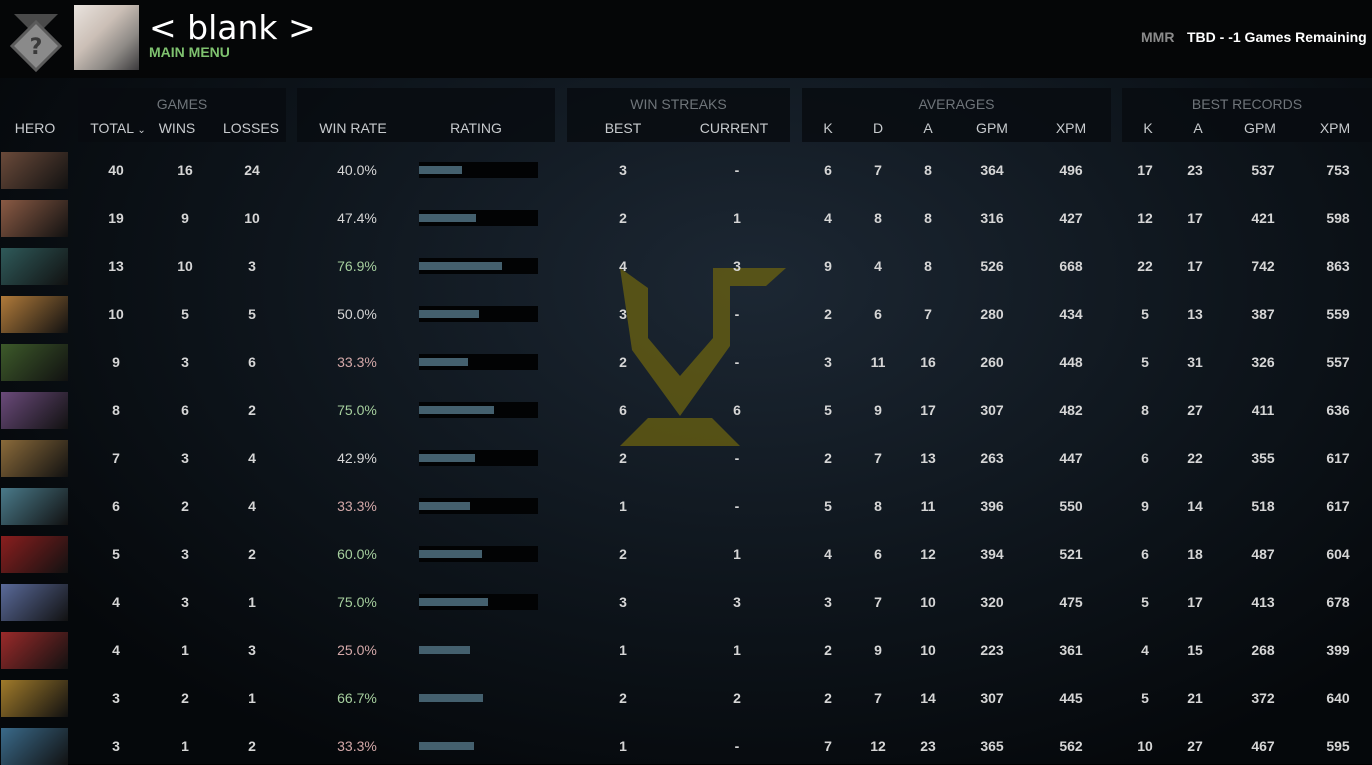 This screenshot has width=1372, height=765. What do you see at coordinates (828, 170) in the screenshot?
I see `cell-k: 6` at bounding box center [828, 170].